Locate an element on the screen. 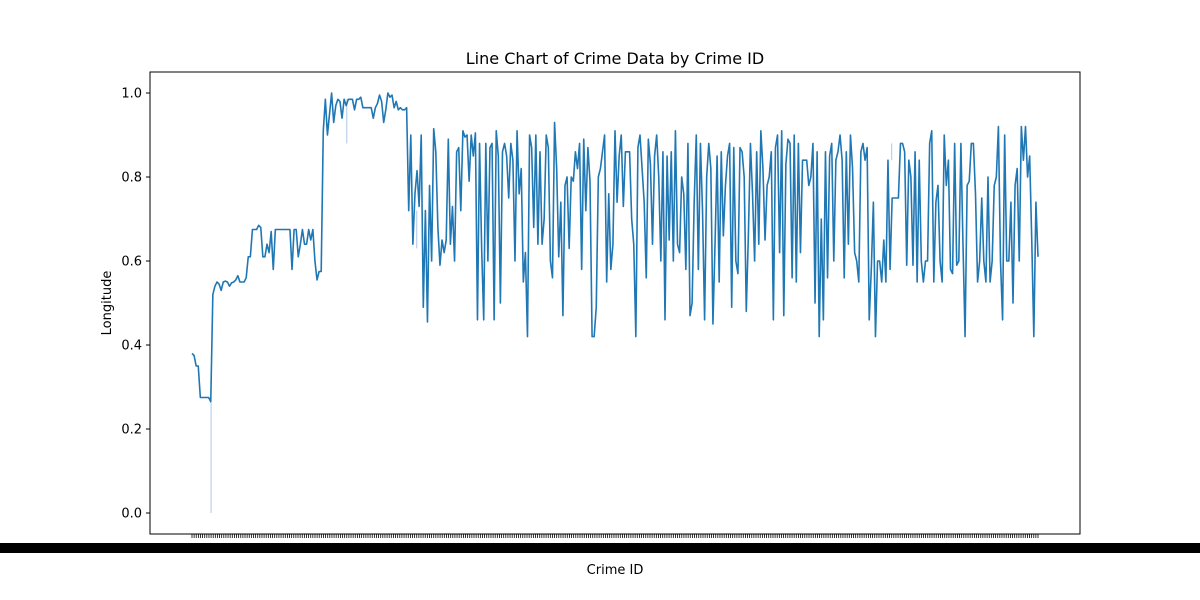  x-tick-labels-overlap is located at coordinates (600, 548).